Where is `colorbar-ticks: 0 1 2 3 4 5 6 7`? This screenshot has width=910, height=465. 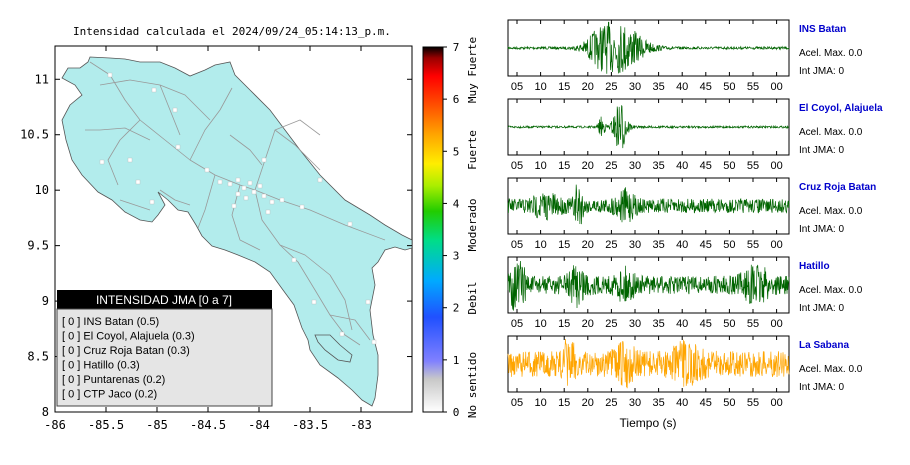 colorbar-ticks: 0 1 2 3 4 5 6 7 is located at coordinates (451, 230).